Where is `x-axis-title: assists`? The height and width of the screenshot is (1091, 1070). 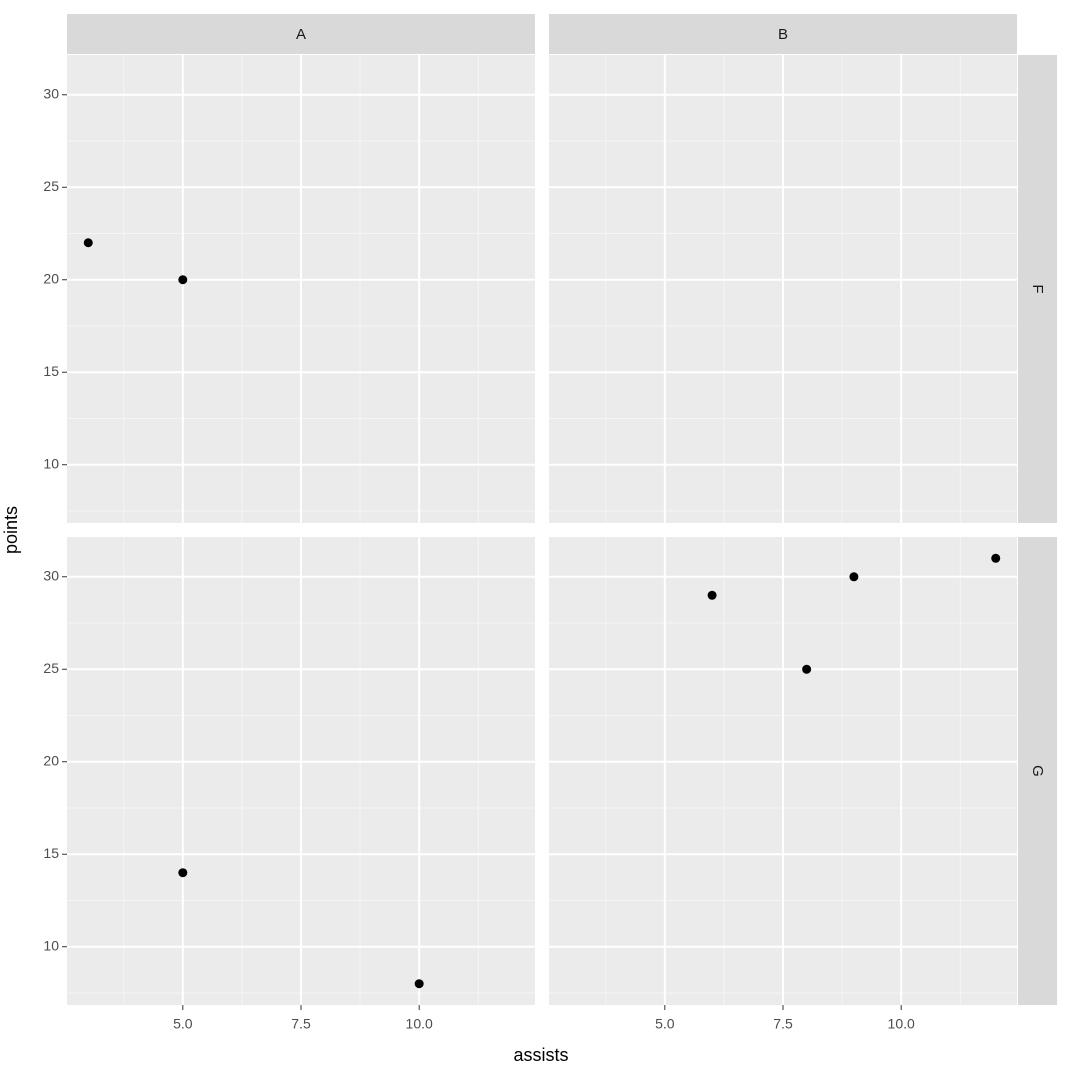 x-axis-title: assists is located at coordinates (540, 1055).